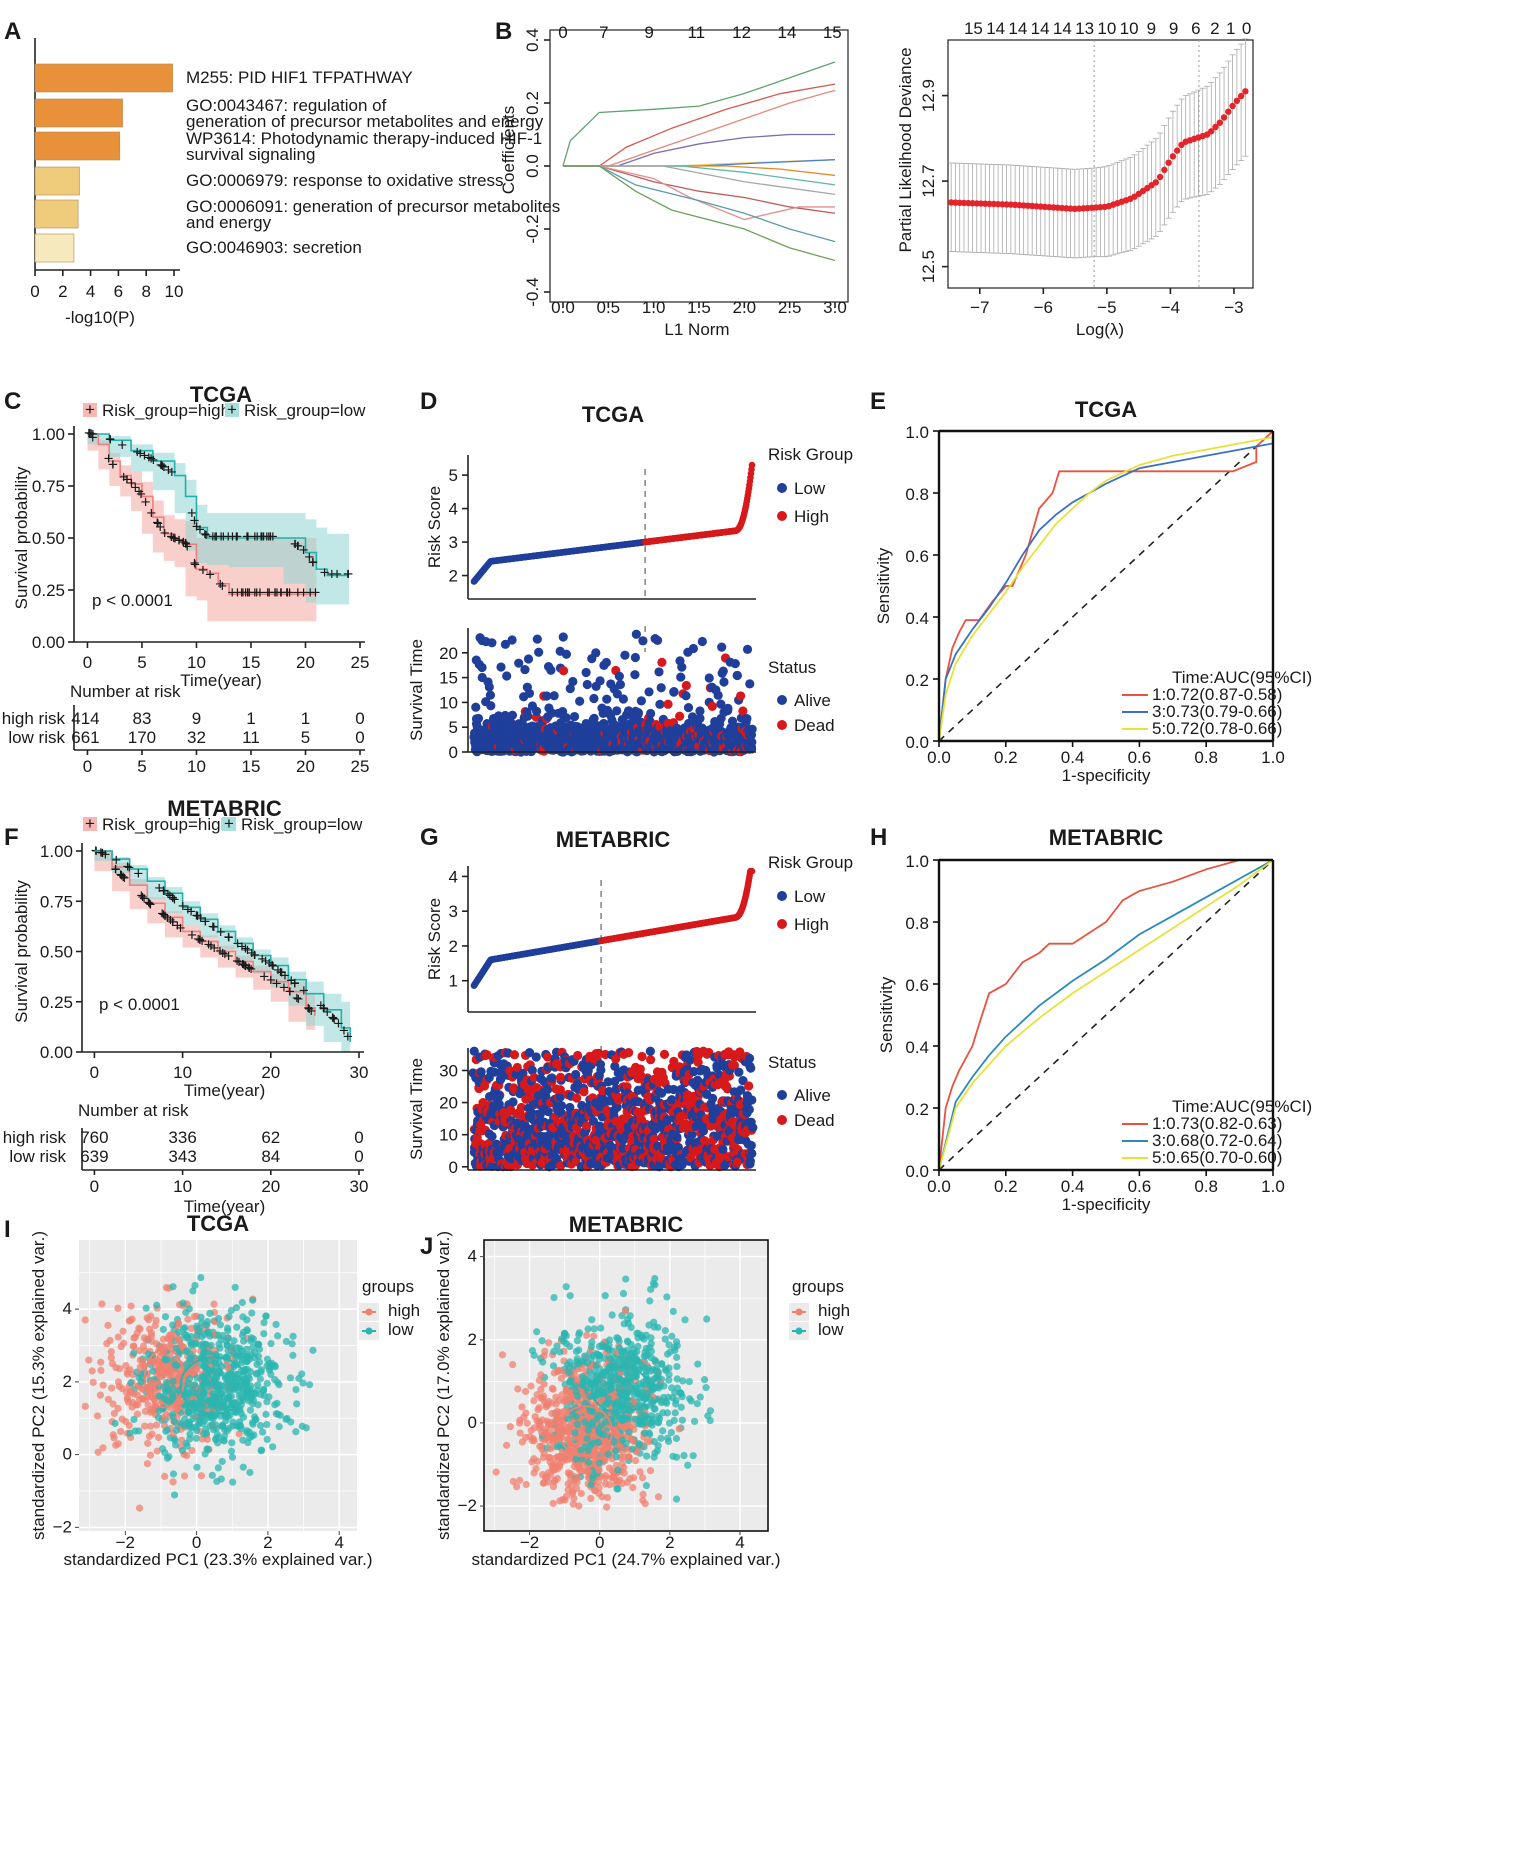  Describe the element at coordinates (229, 823) in the screenshot. I see `legend-marker: +` at that location.